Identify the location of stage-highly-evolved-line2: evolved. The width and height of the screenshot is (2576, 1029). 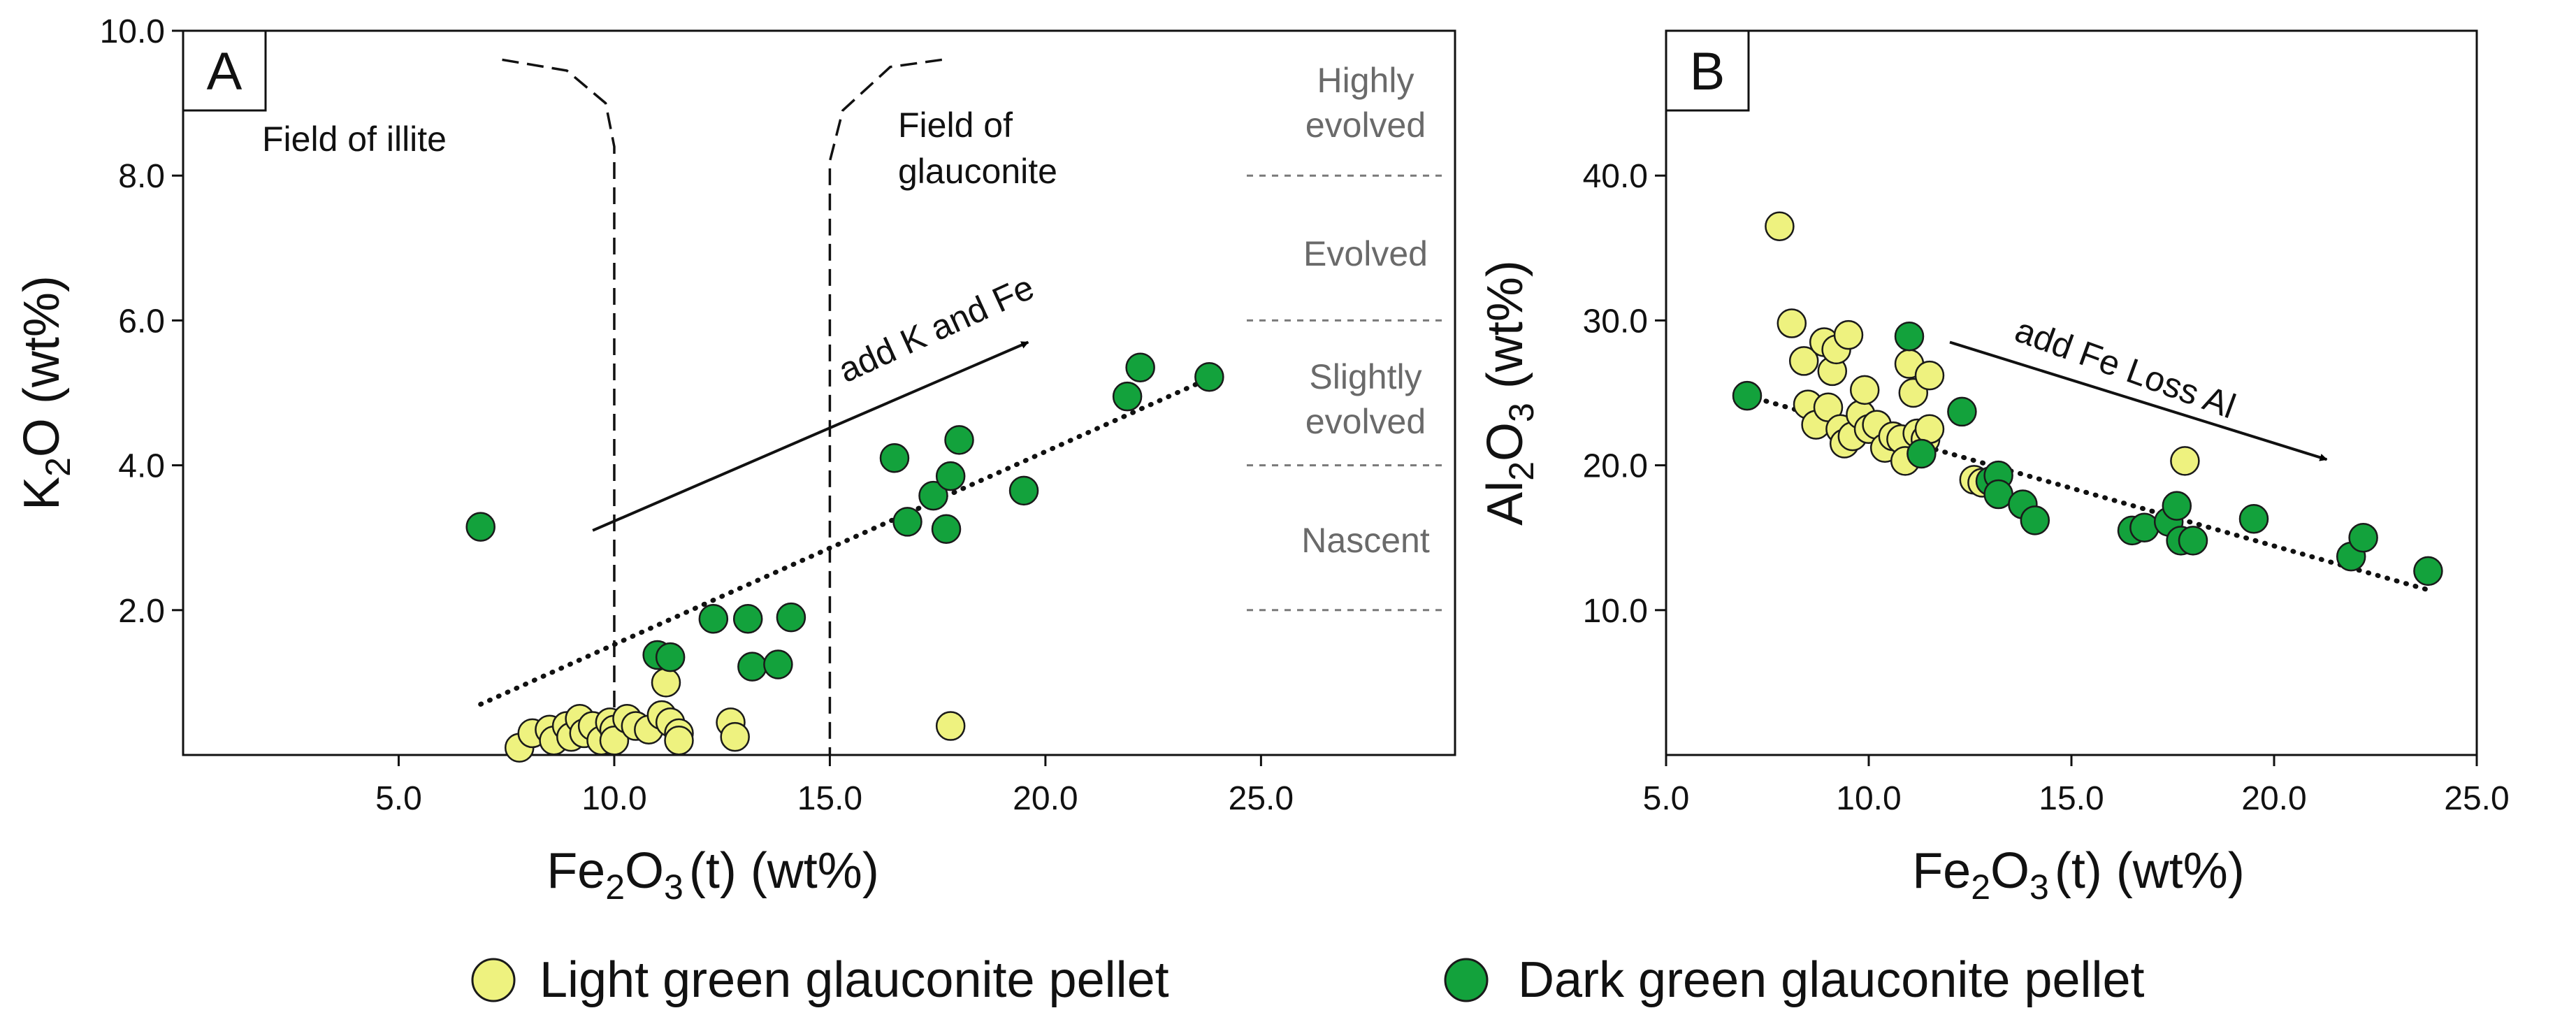
(1365, 125).